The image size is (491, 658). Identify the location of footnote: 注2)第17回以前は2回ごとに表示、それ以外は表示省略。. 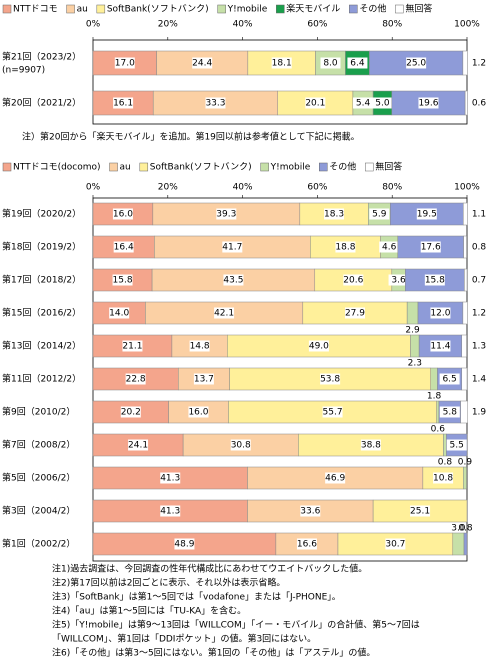
(168, 583).